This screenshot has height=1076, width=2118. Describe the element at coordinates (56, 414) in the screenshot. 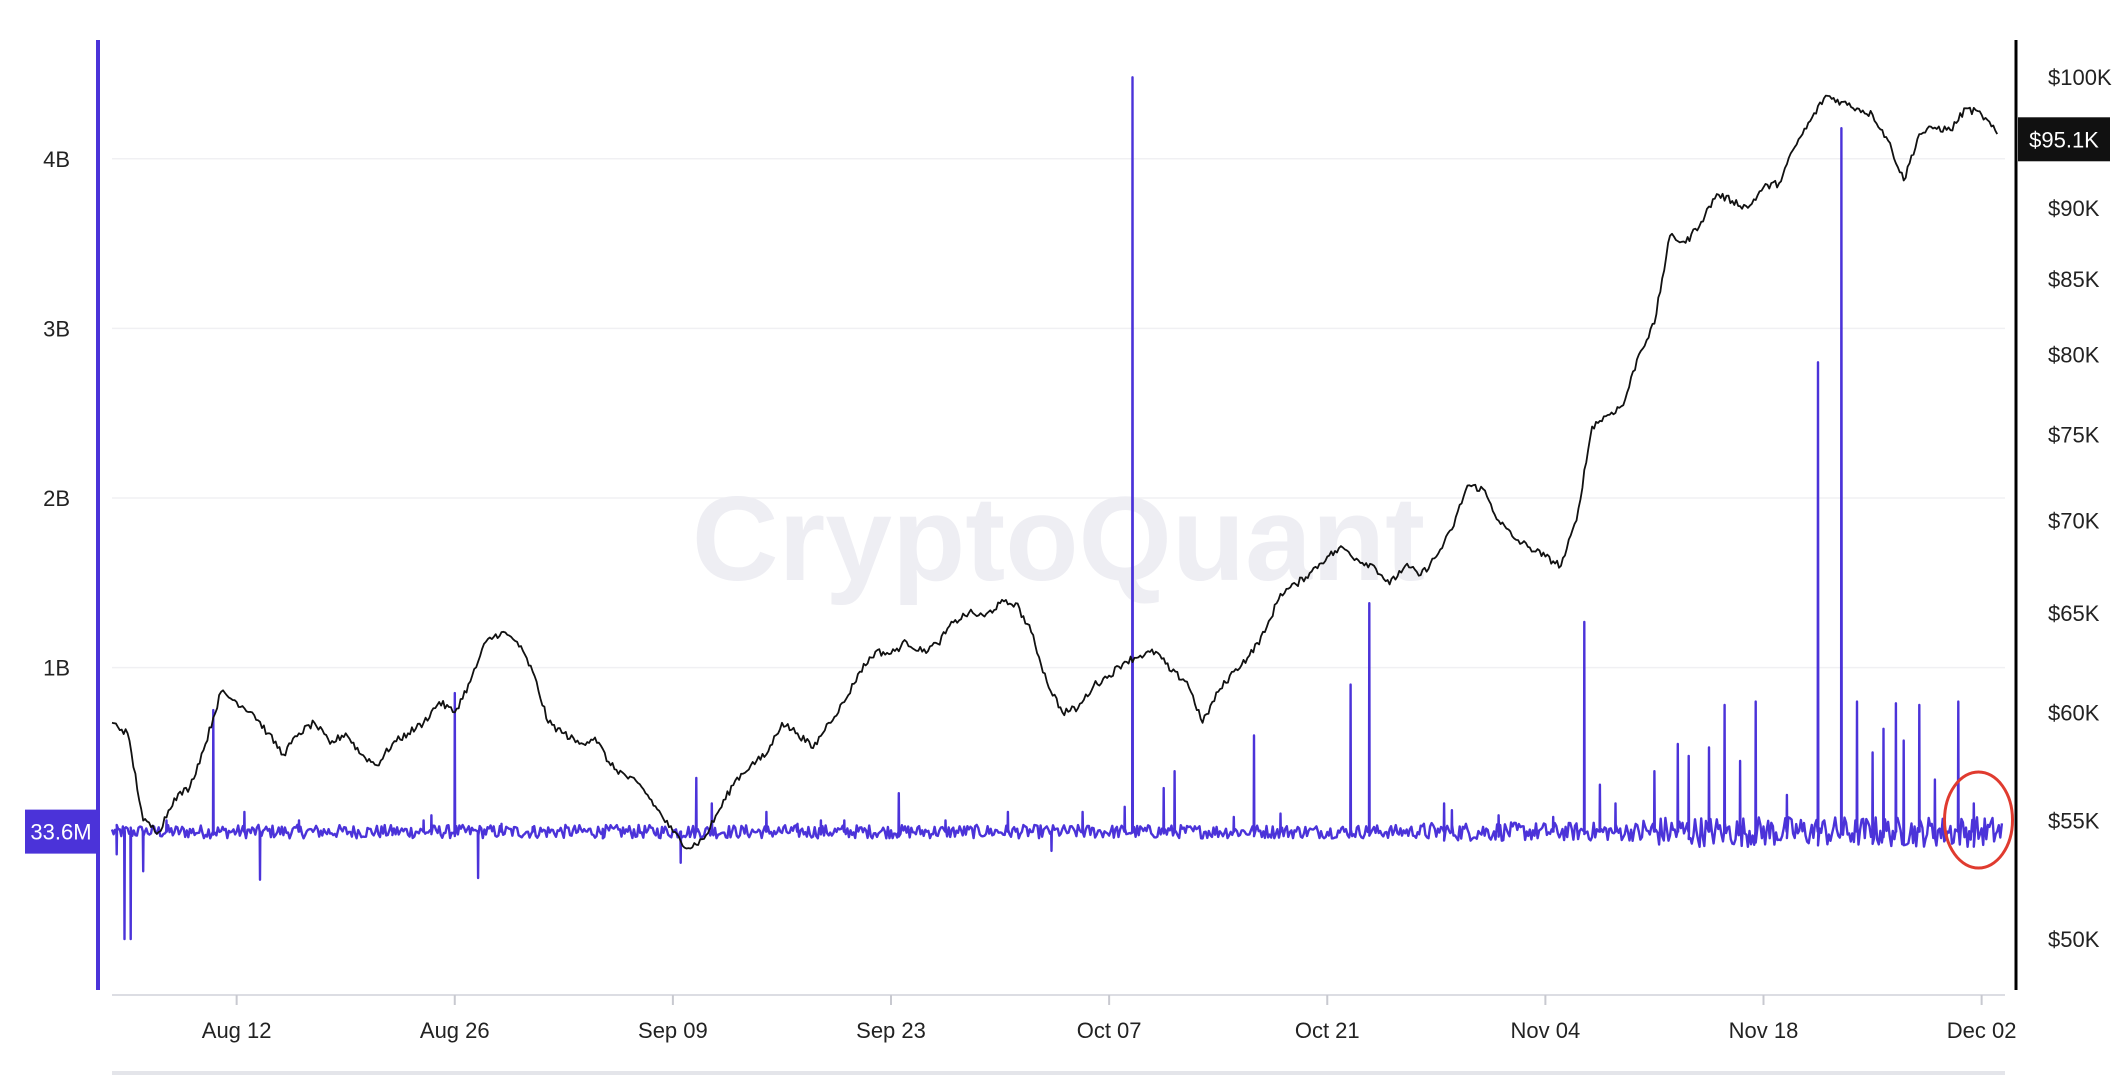

I see `left-axis-ticks: 1B 2B 3B 4B` at that location.